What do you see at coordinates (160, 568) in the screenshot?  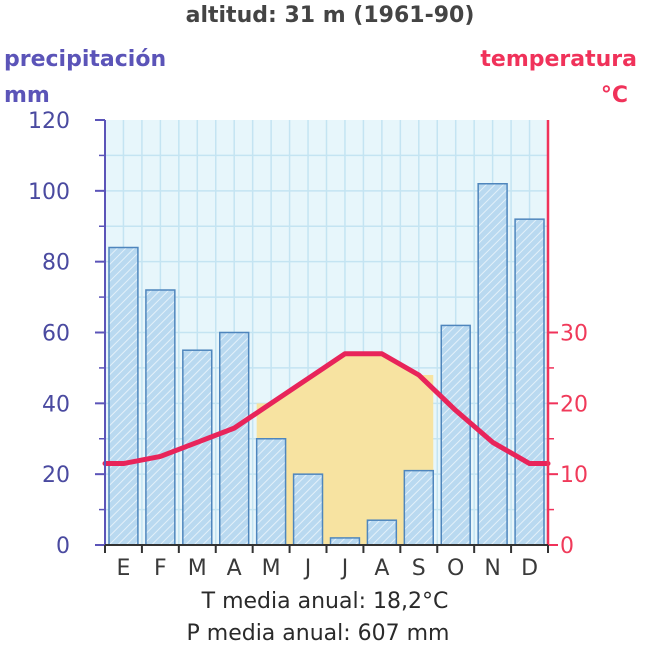 I see `month-label: F` at bounding box center [160, 568].